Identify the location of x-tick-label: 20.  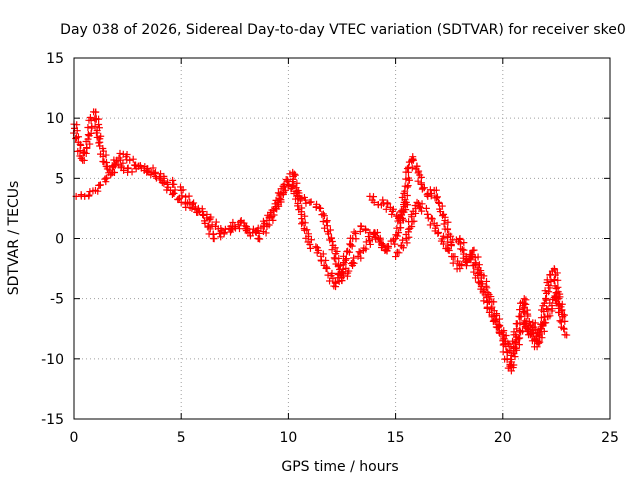
(503, 438).